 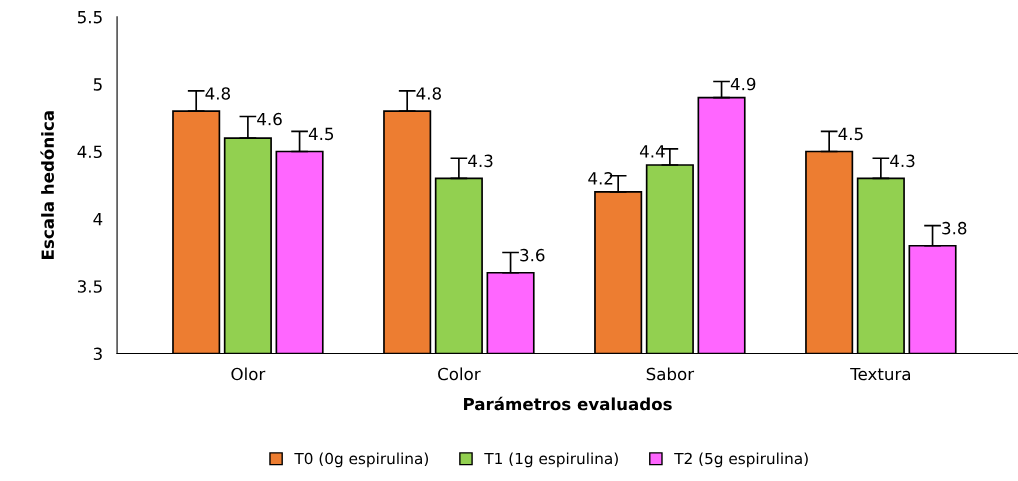 I want to click on x-tick-label: Olor, so click(x=248, y=374).